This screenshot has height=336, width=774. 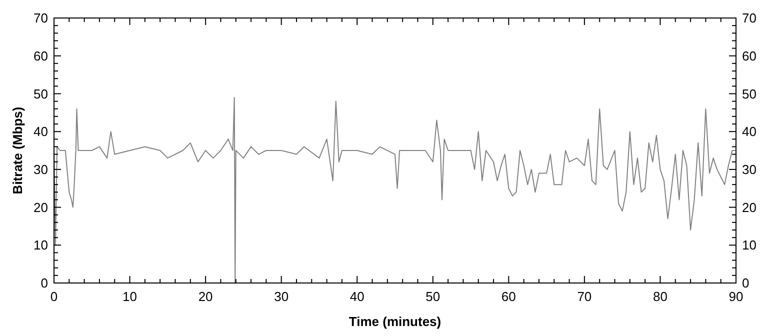 I want to click on y-tick-label: 50, so click(x=41, y=94).